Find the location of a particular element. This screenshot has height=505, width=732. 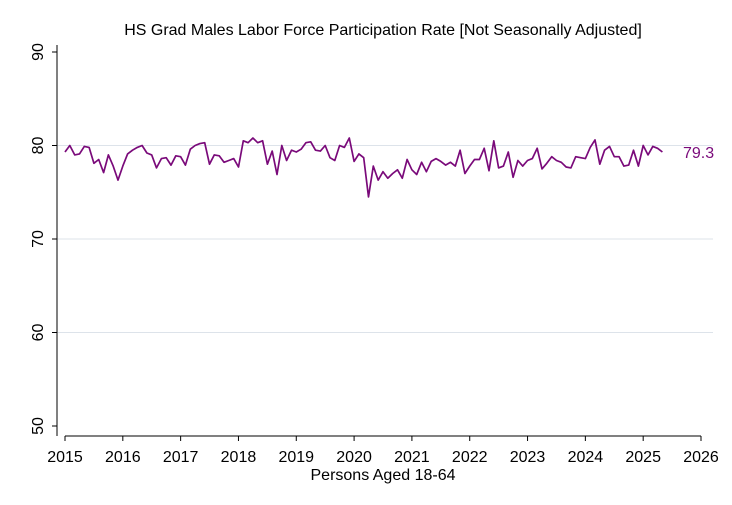

y-tick-label: 60 is located at coordinates (38, 333).